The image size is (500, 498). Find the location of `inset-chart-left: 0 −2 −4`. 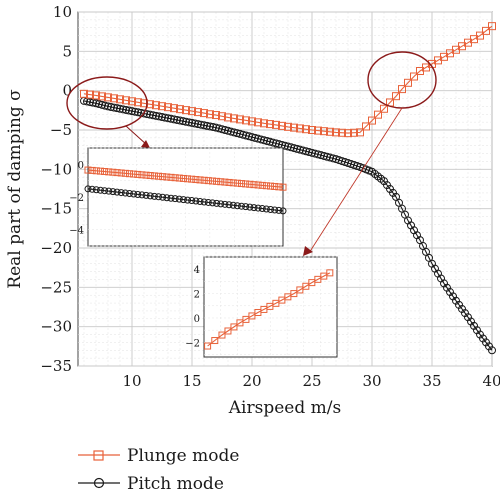

inset-chart-left: 0 −2 −4 is located at coordinates (178, 197).